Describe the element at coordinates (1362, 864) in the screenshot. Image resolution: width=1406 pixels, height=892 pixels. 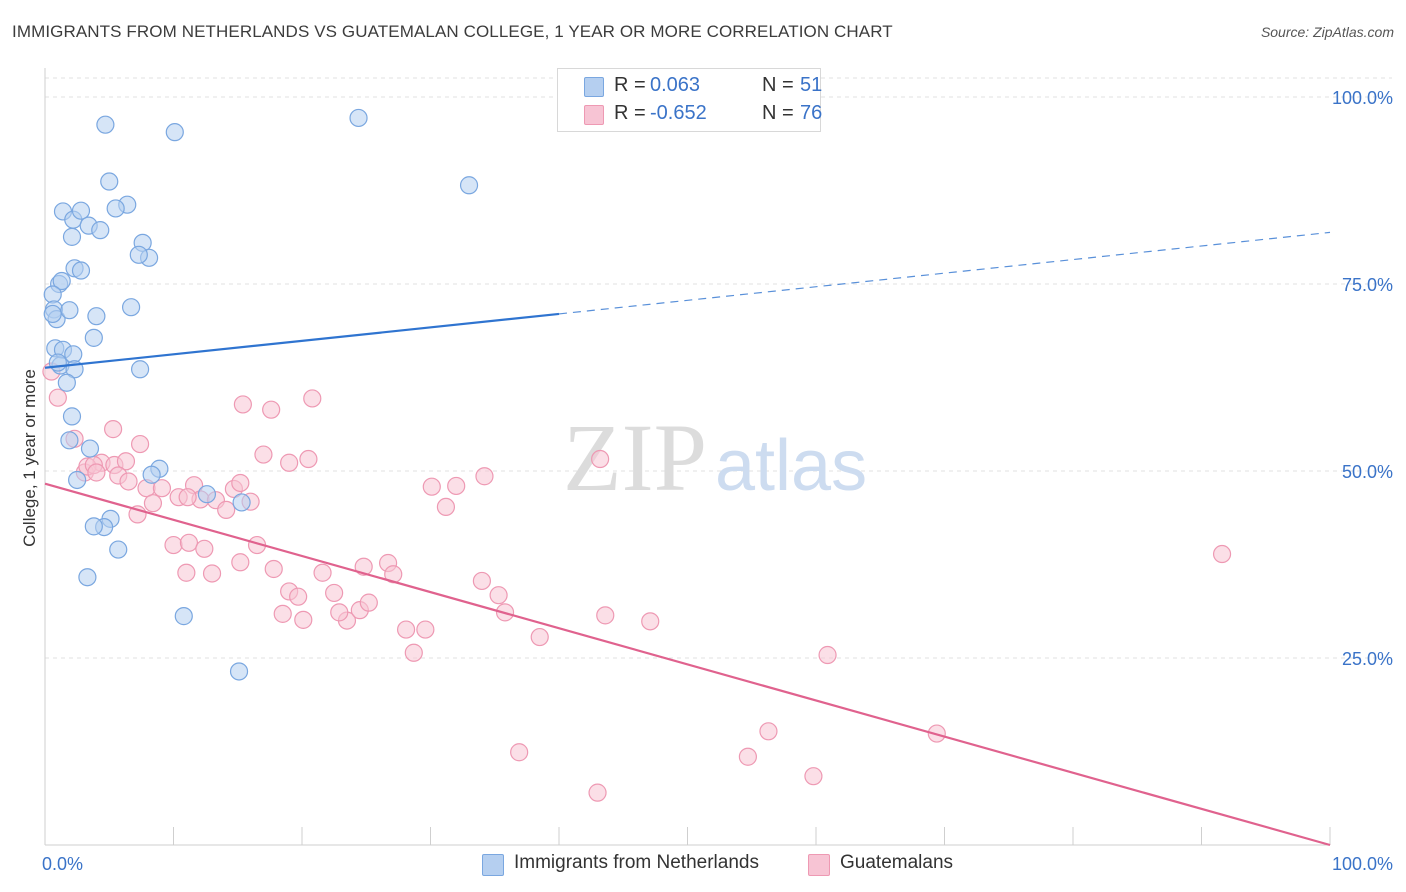
I see `x-tick-label: 100.0%` at that location.